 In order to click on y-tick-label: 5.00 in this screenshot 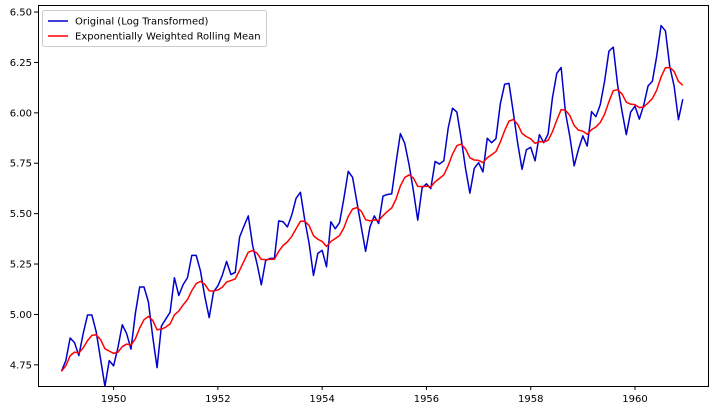, I will do `click(21, 315)`.